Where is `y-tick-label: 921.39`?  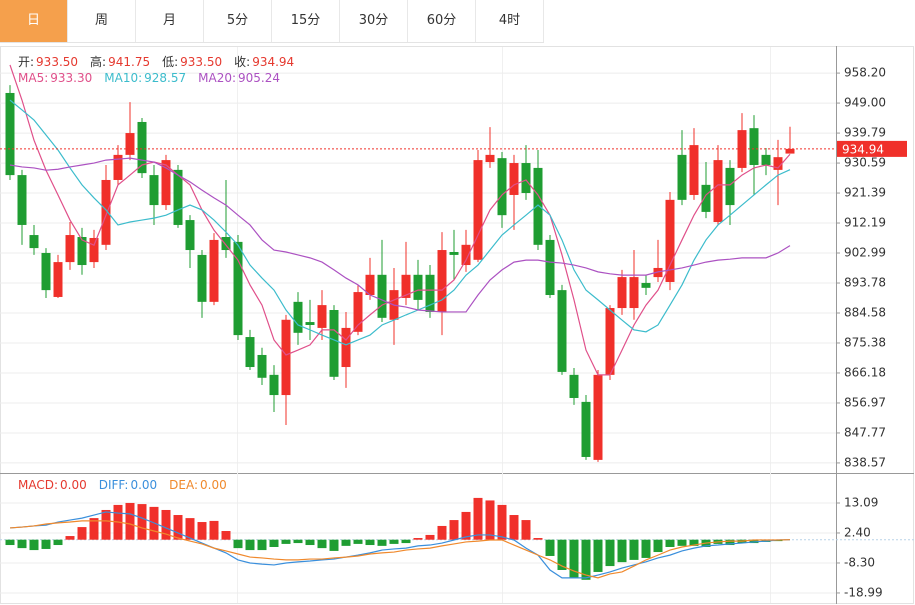
y-tick-label: 921.39 is located at coordinates (865, 193).